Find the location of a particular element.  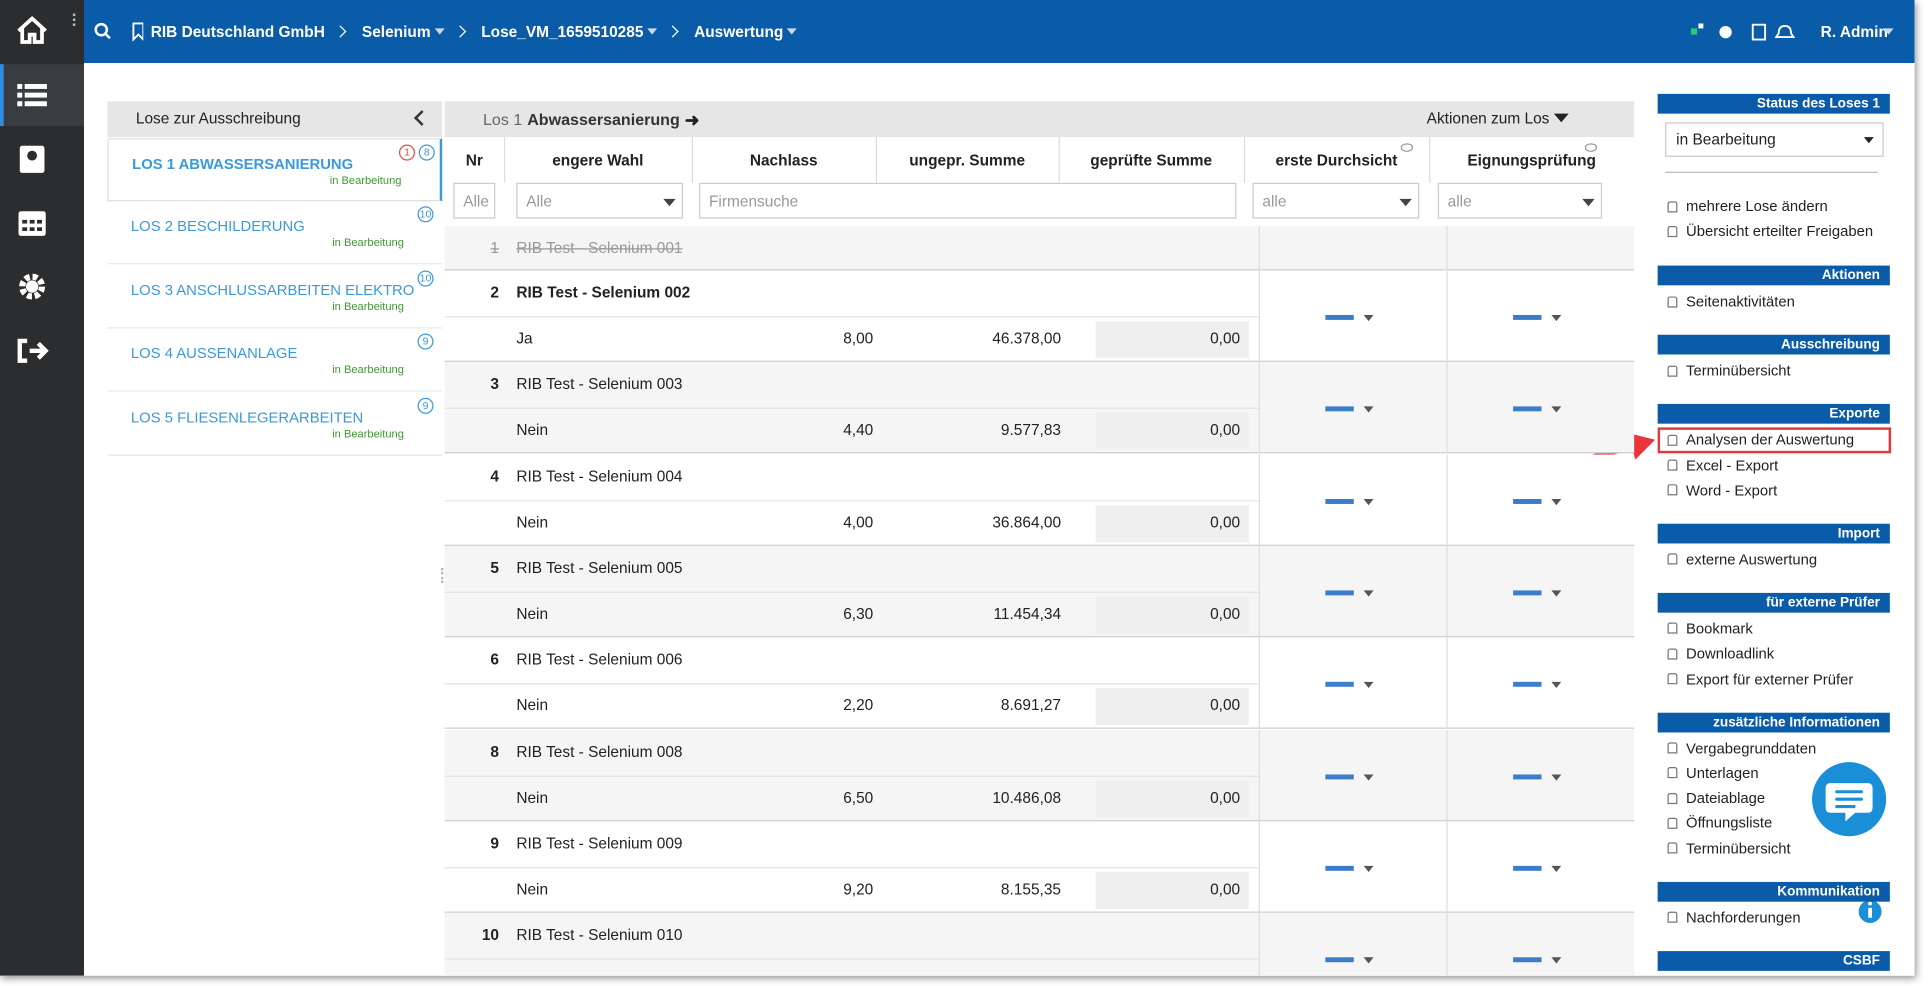

filter-input: Alle is located at coordinates (474, 200).